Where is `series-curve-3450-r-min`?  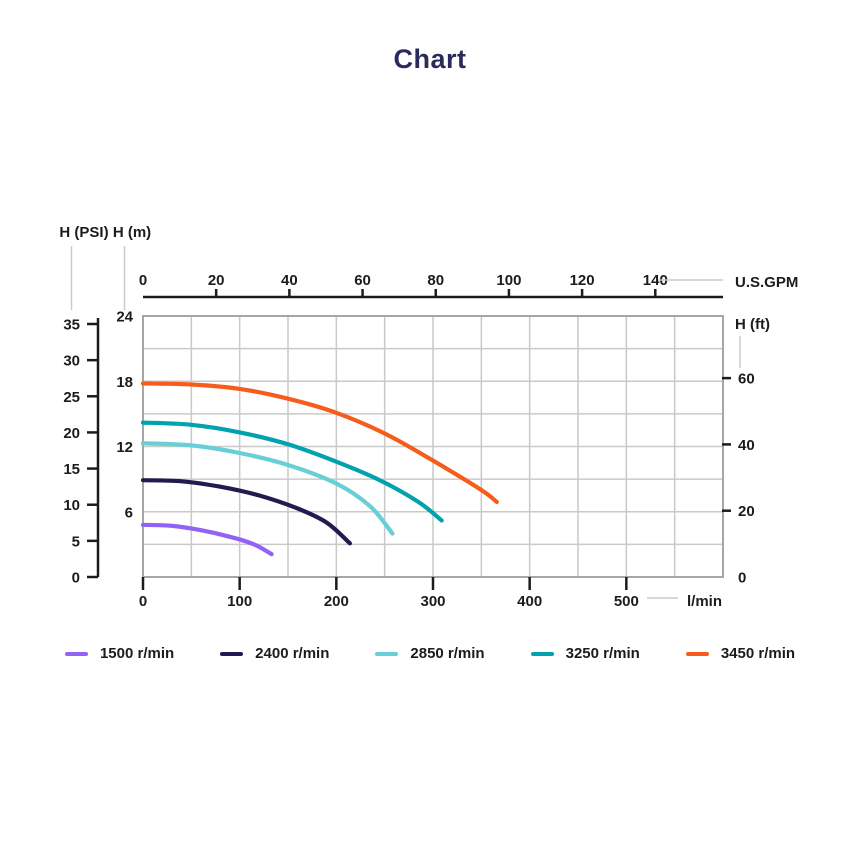
series-curve-3450-r-min is located at coordinates (319, 443).